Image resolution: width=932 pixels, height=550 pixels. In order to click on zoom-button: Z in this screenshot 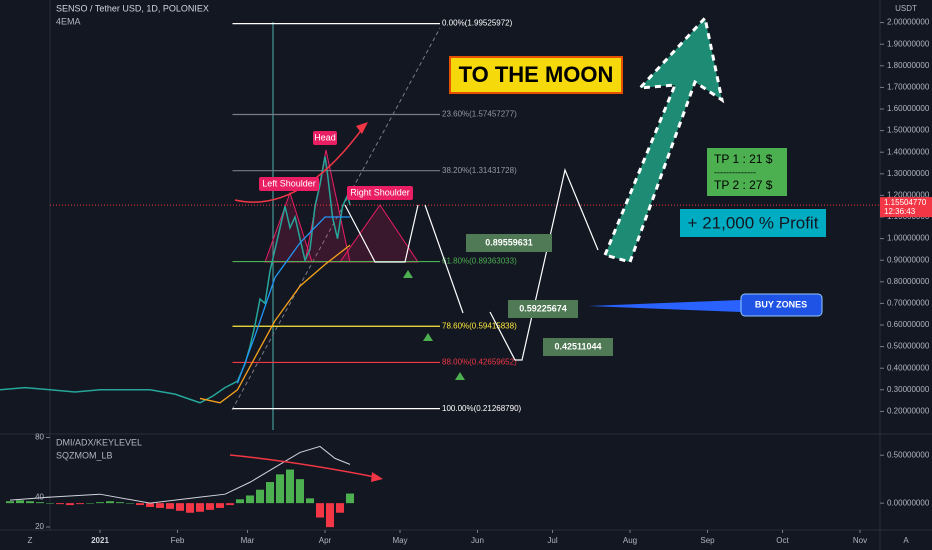, I will do `click(30, 540)`.